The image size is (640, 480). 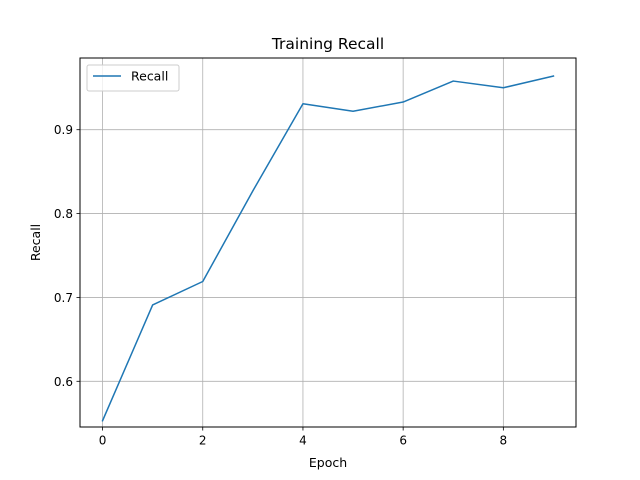 I want to click on x-tick-label: 2, so click(x=203, y=441).